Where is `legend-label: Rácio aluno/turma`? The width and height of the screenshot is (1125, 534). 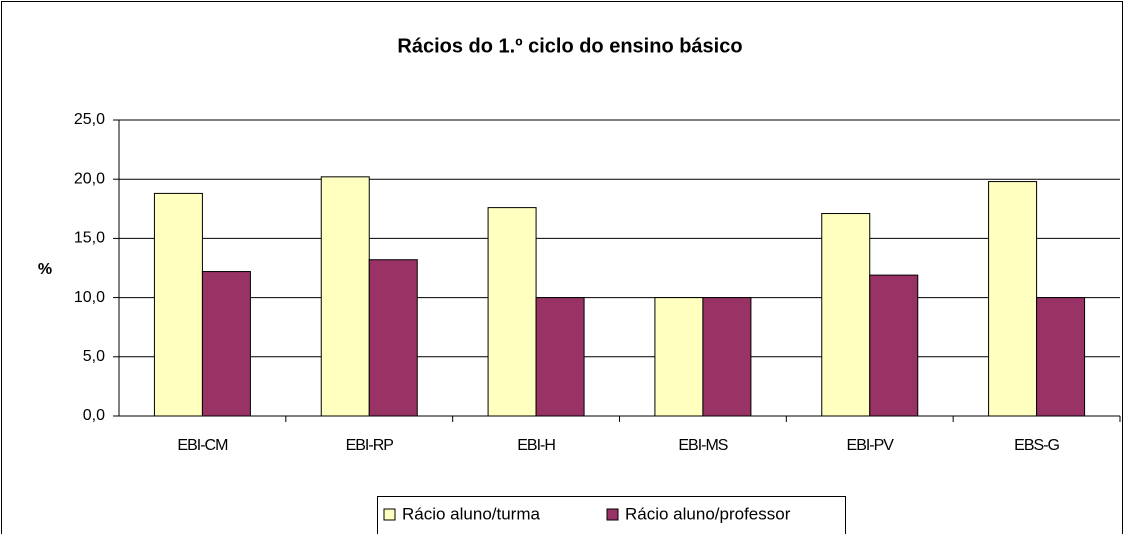 legend-label: Rácio aluno/turma is located at coordinates (471, 513).